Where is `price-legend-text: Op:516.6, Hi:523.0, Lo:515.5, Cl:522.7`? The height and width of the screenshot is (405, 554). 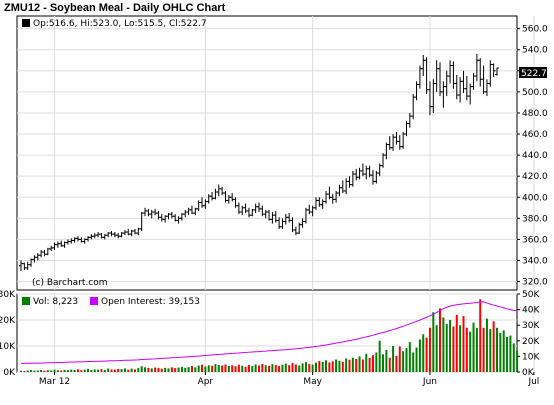 price-legend-text: Op:516.6, Hi:523.0, Lo:515.5, Cl:522.7 is located at coordinates (120, 24).